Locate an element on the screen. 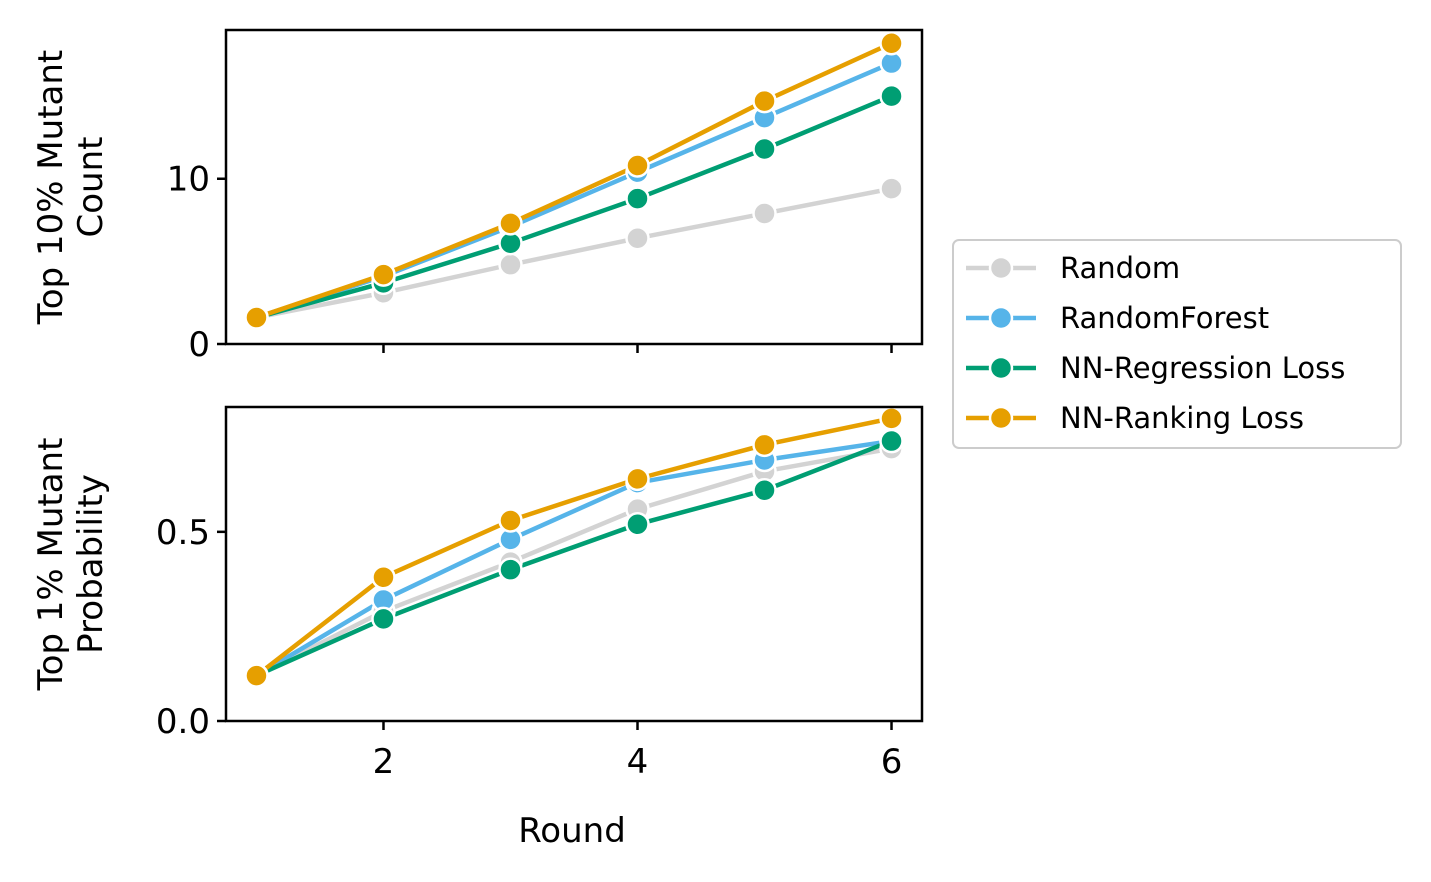 The width and height of the screenshot is (1431, 882). y-tick-label: 0.5 is located at coordinates (183, 533).